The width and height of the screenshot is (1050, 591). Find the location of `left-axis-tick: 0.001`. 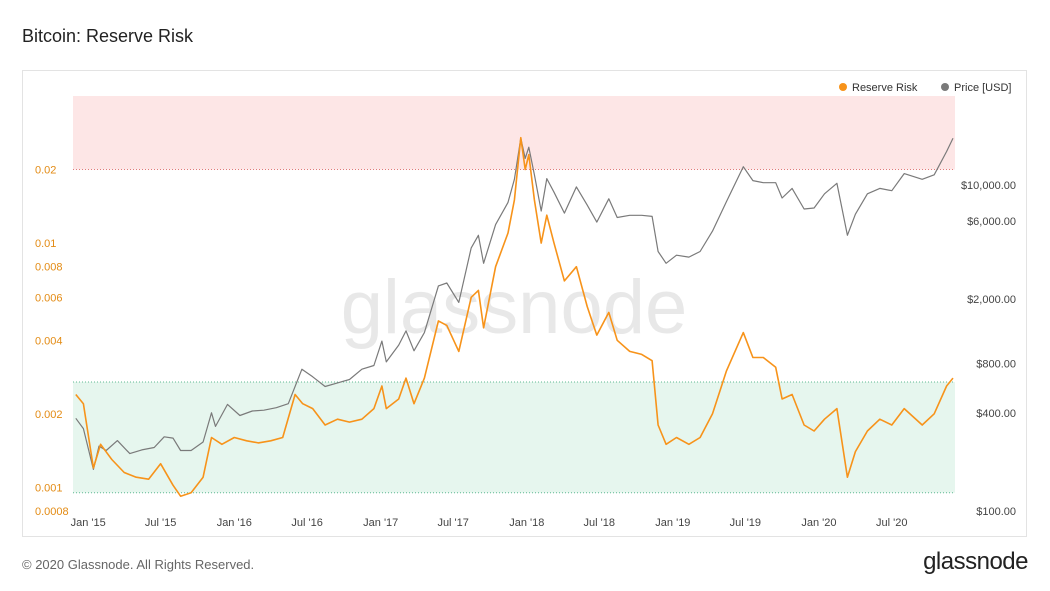

left-axis-tick: 0.001 is located at coordinates (49, 488).